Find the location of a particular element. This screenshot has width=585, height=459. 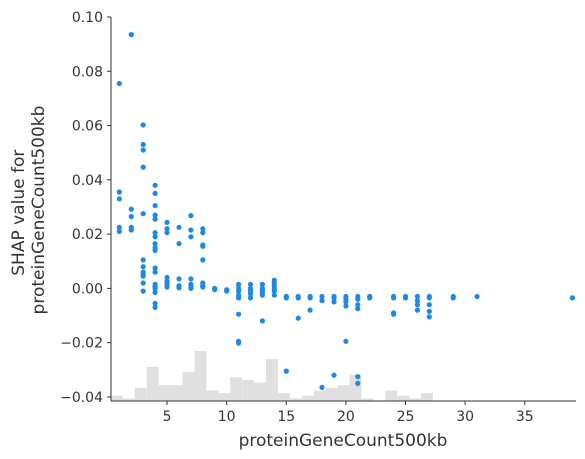

y-tick-label: −0.04 is located at coordinates (81, 398).